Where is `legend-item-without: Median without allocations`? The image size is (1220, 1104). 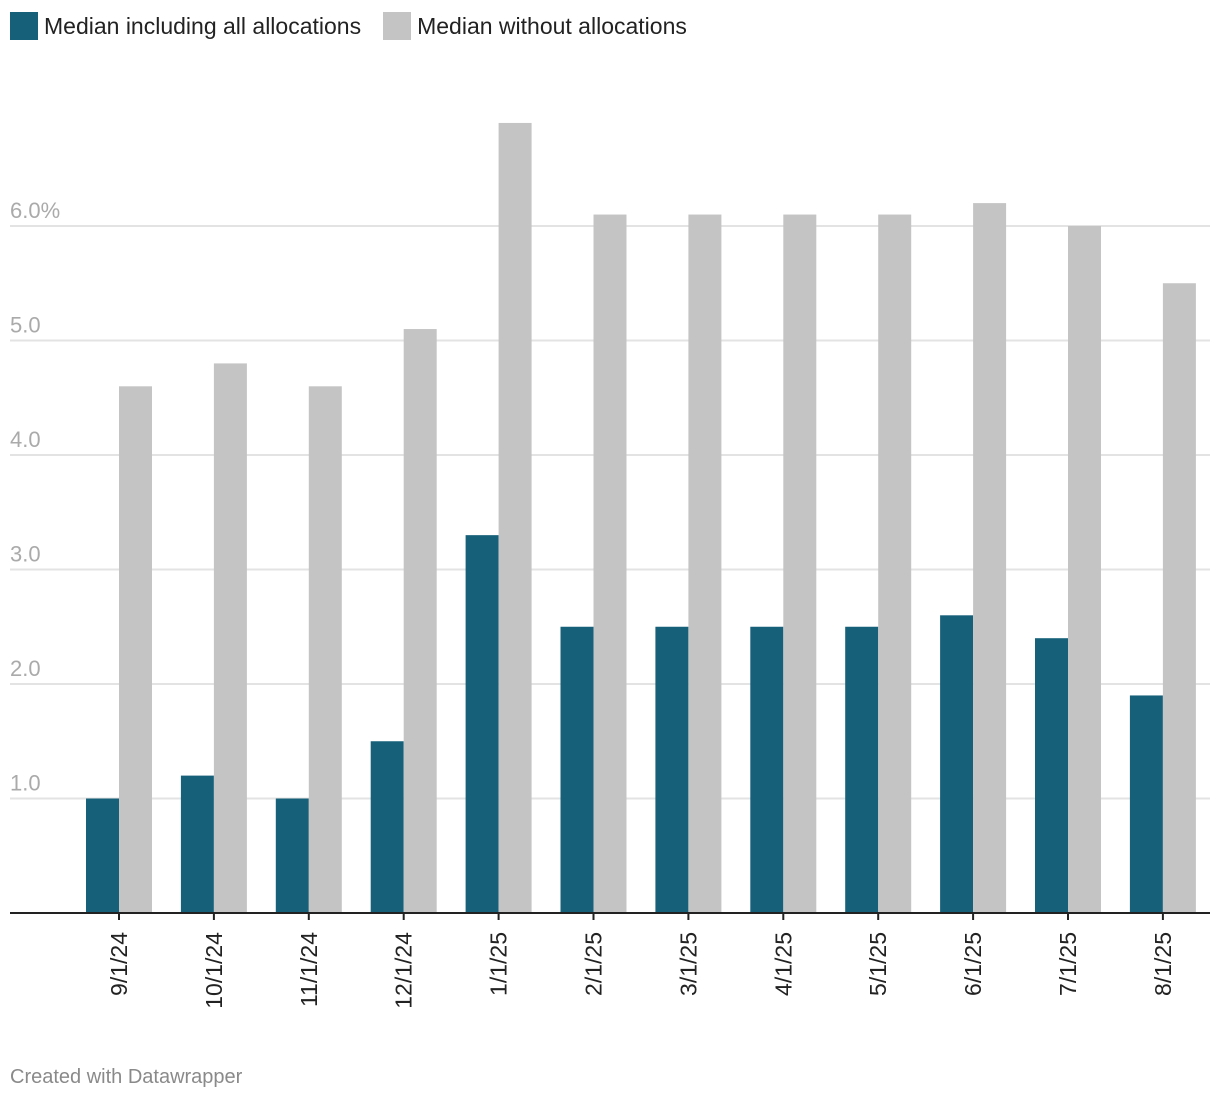 legend-item-without: Median without allocations is located at coordinates (535, 26).